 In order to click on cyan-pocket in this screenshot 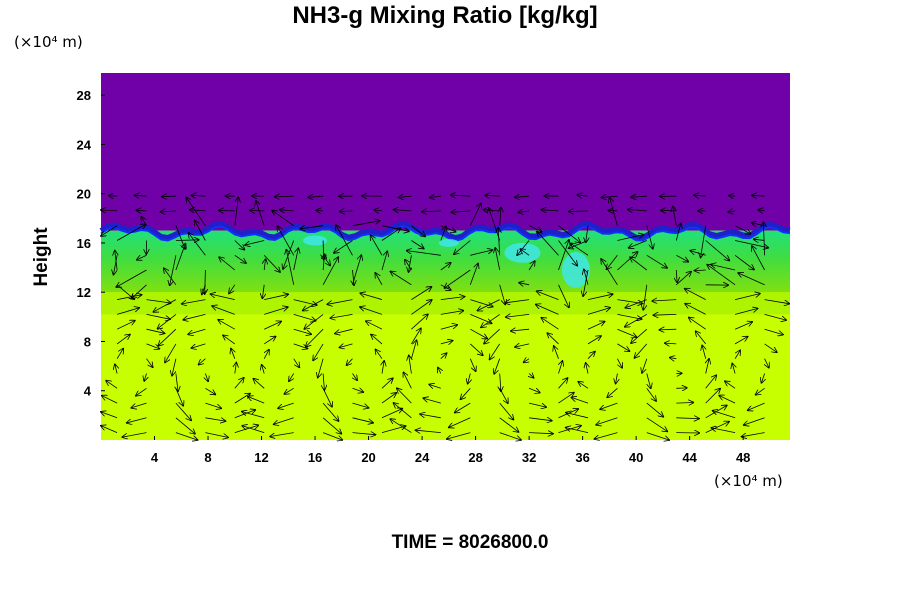, I will do `click(315, 240)`.